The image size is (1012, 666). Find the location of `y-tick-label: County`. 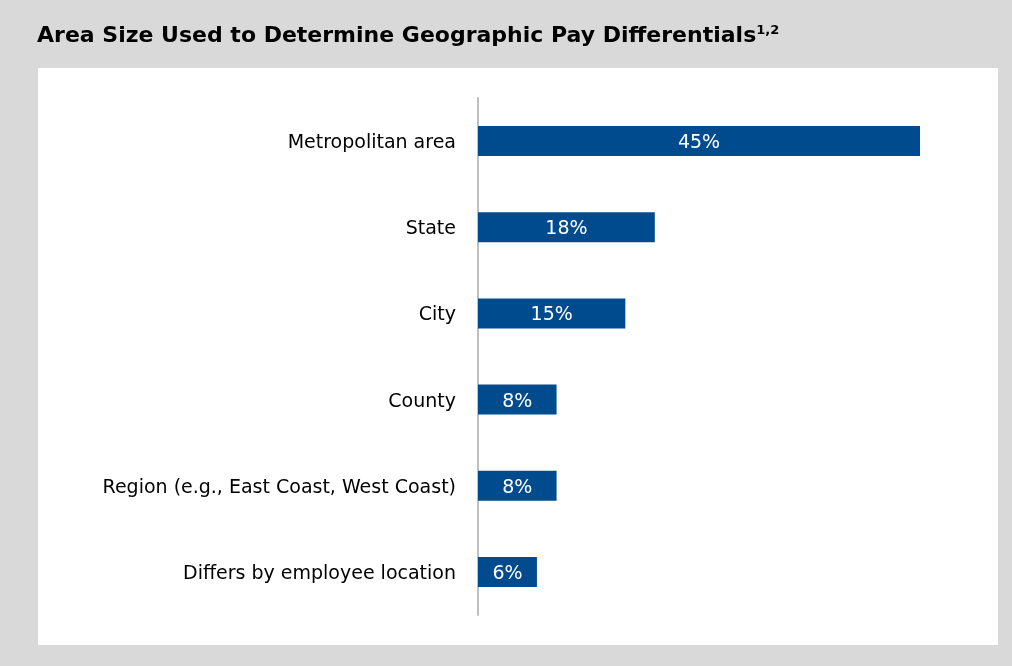

y-tick-label: County is located at coordinates (422, 399).